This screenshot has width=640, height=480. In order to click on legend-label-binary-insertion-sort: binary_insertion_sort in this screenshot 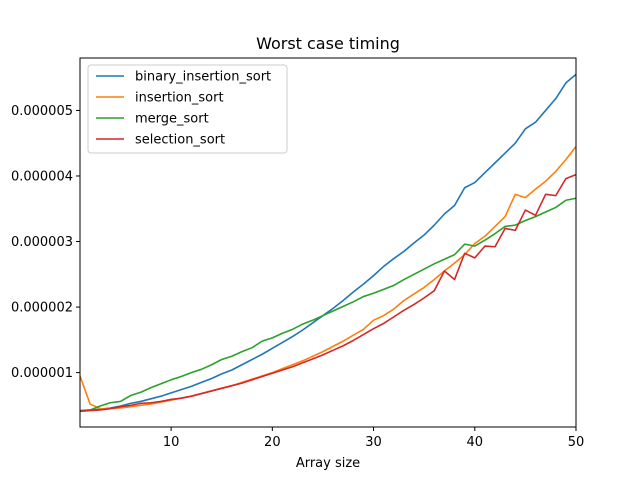, I will do `click(203, 77)`.